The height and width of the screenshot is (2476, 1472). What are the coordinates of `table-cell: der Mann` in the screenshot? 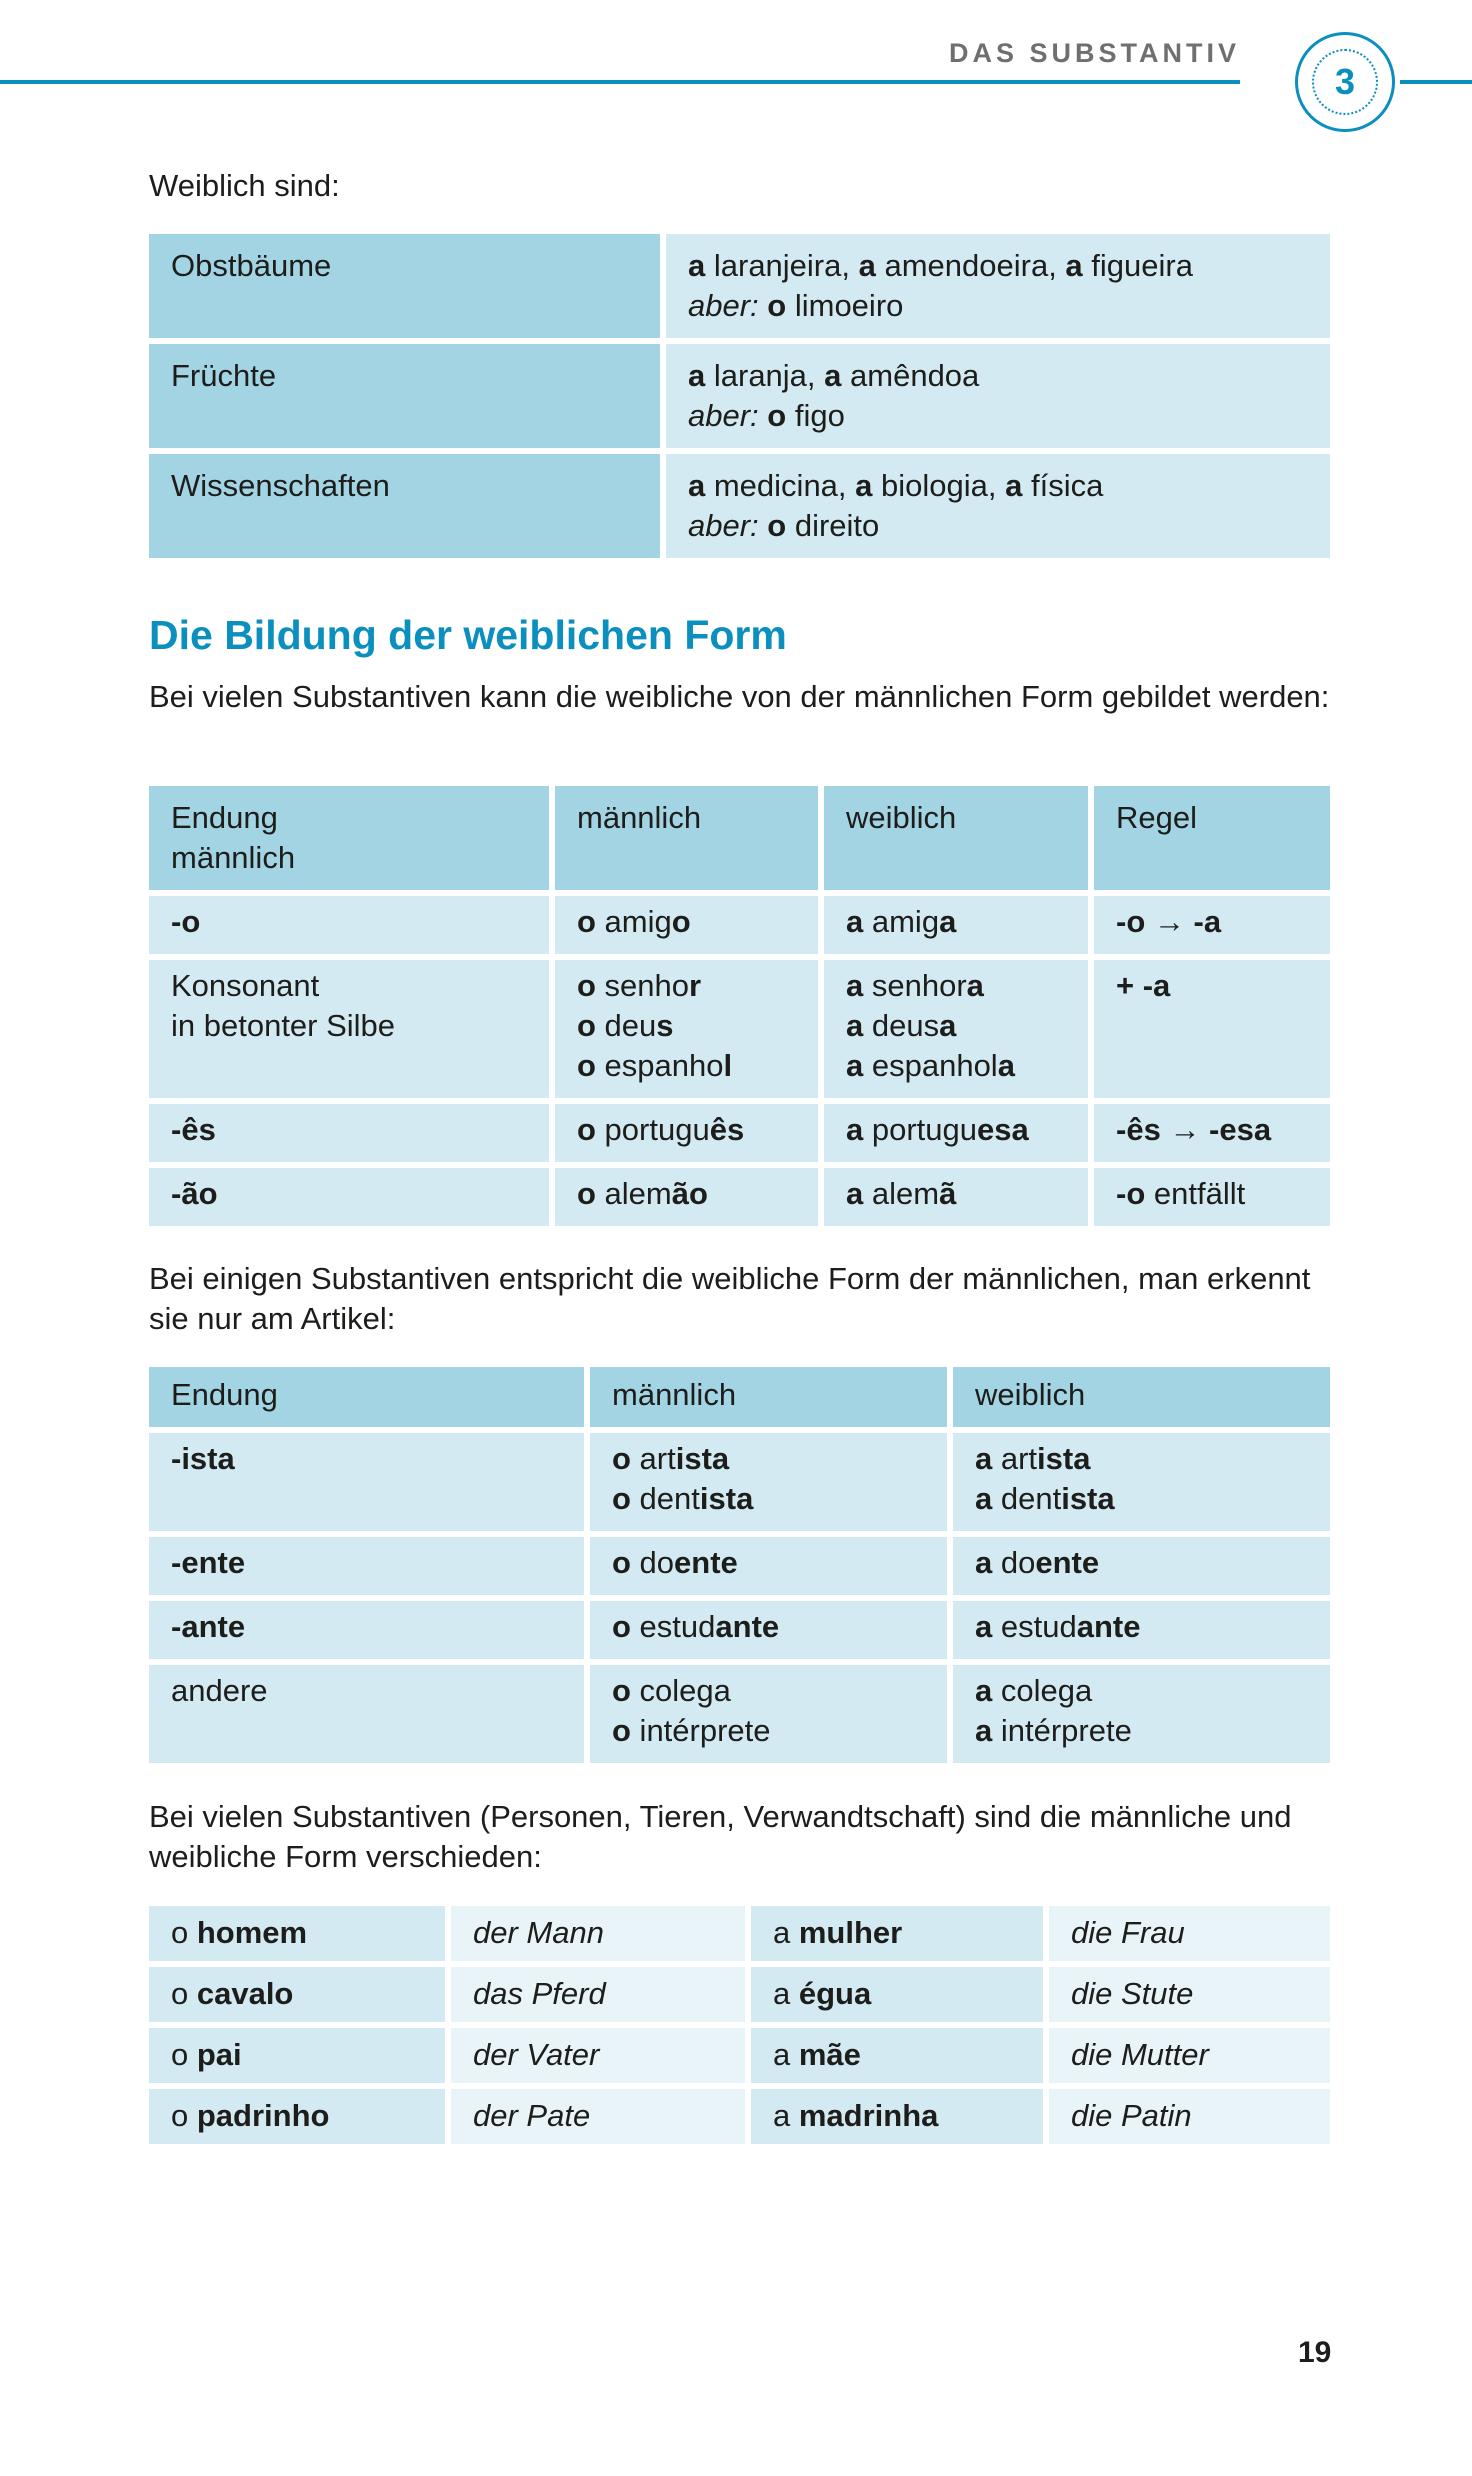 It's located at (598, 1933).